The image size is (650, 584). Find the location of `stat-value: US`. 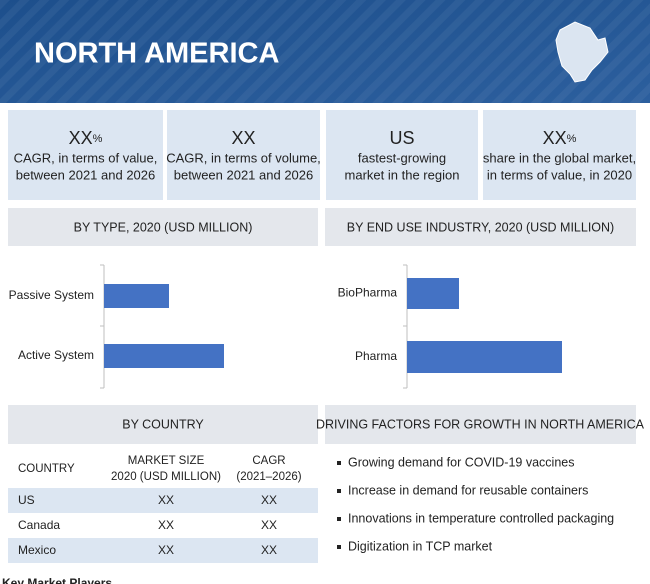

stat-value: US is located at coordinates (401, 138).